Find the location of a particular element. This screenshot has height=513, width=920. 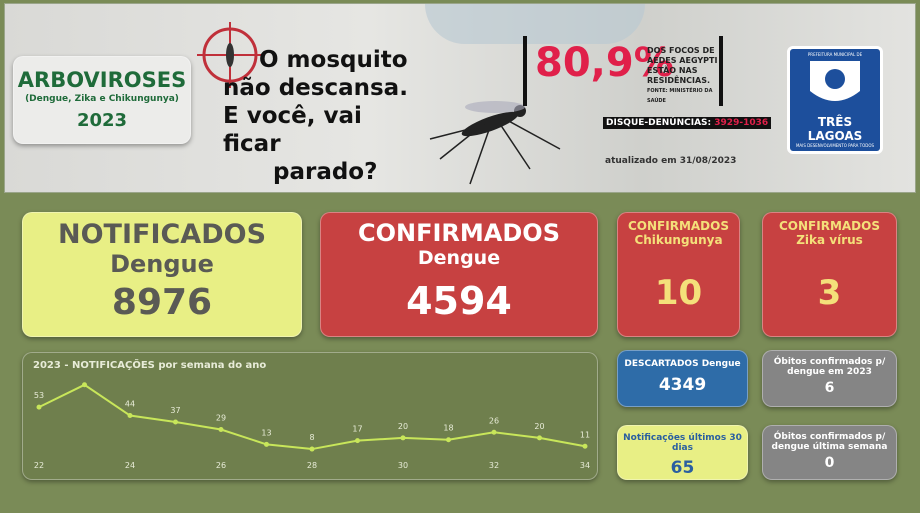

logo-name: TRÊS LAGOAS is located at coordinates (835, 129).